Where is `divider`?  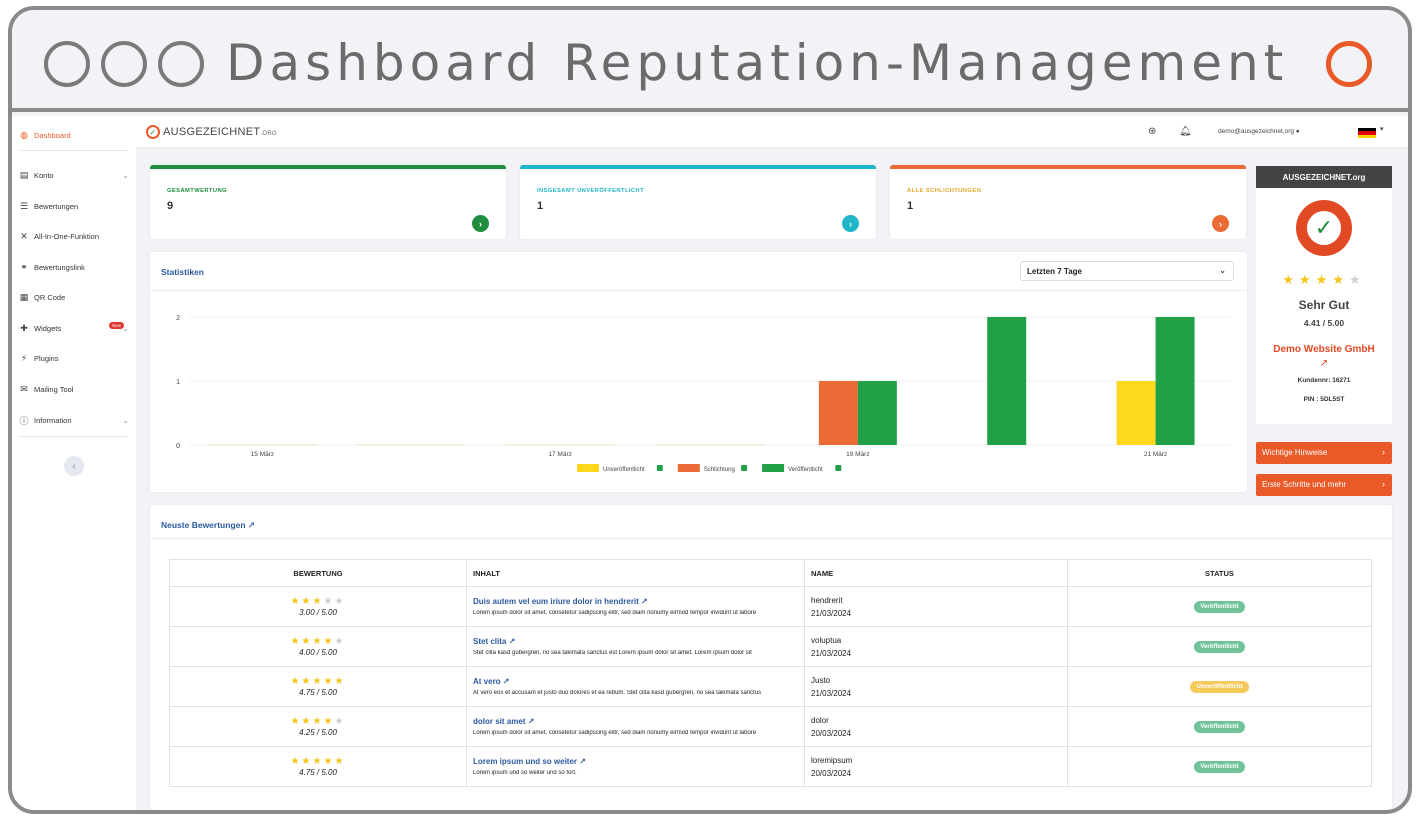 divider is located at coordinates (698, 290).